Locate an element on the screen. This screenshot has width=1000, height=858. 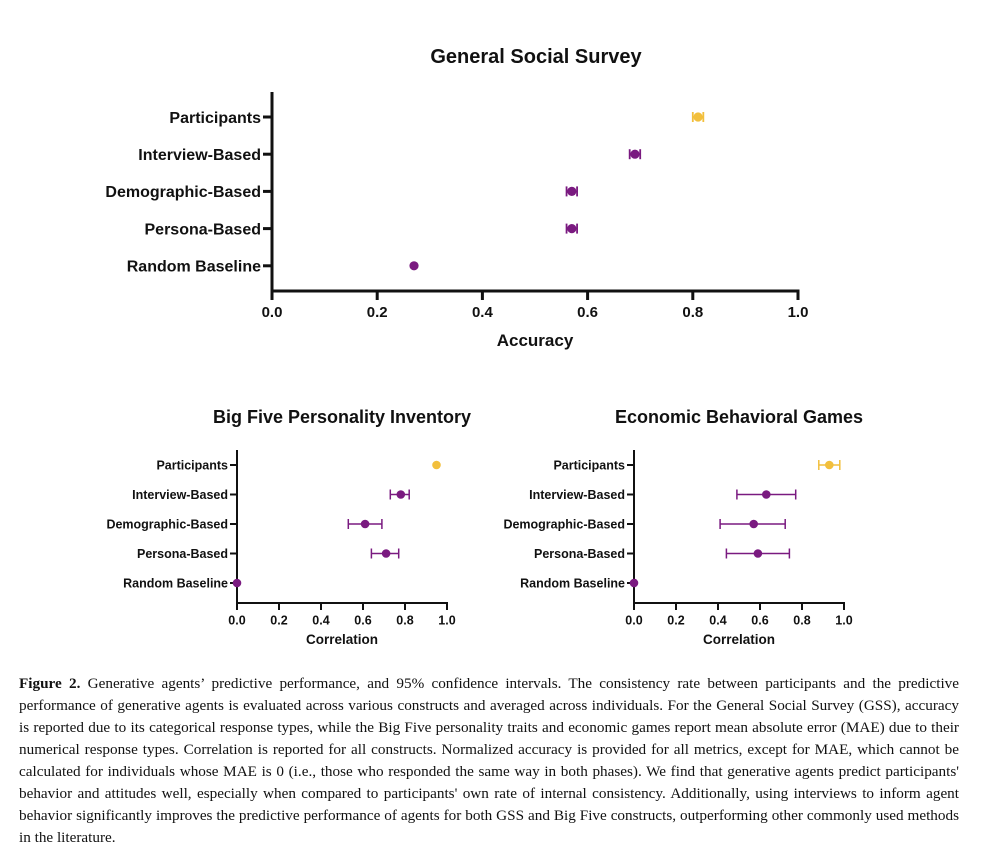
x-tick-label-gss: 0.6 is located at coordinates (587, 312).